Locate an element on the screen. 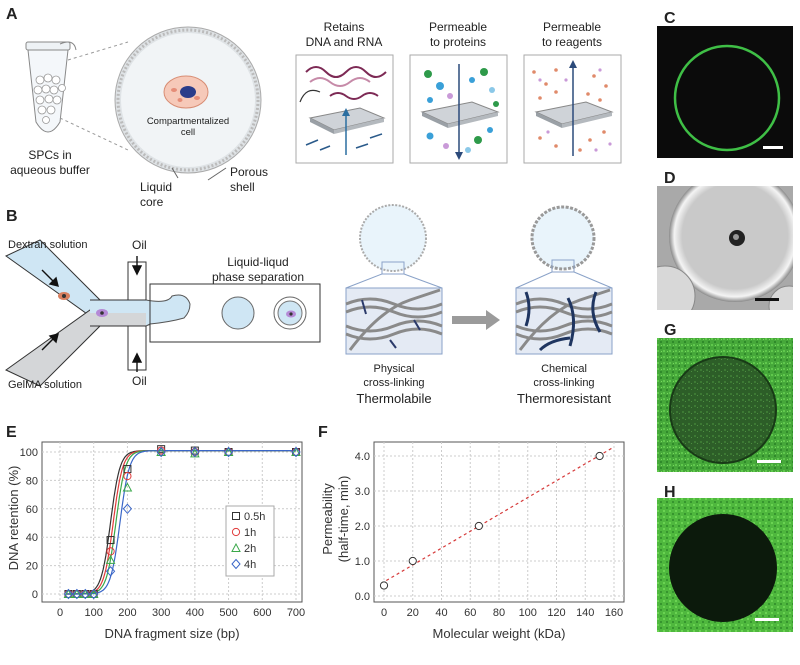  chemical-label-3: Thermoresistant is located at coordinates (564, 398).